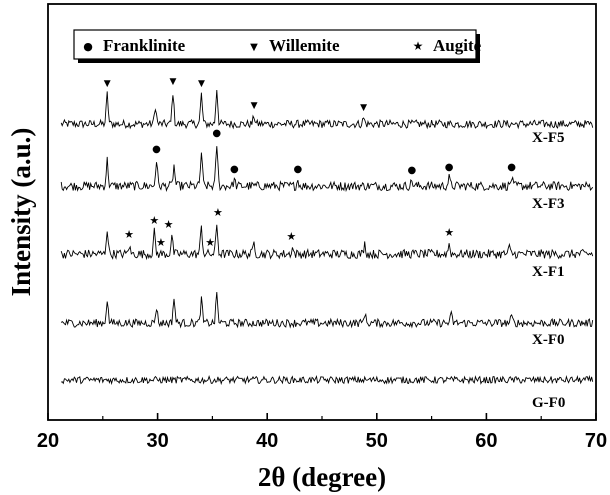 This screenshot has height=495, width=610. Describe the element at coordinates (322, 477) in the screenshot. I see `x-axis-label: 2θ (degree)` at that location.